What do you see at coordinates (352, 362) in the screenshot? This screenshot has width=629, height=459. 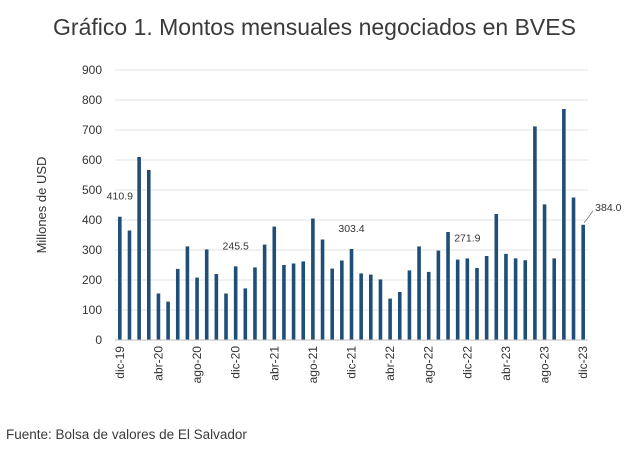 I see `x-tick-label: dic-21` at bounding box center [352, 362].